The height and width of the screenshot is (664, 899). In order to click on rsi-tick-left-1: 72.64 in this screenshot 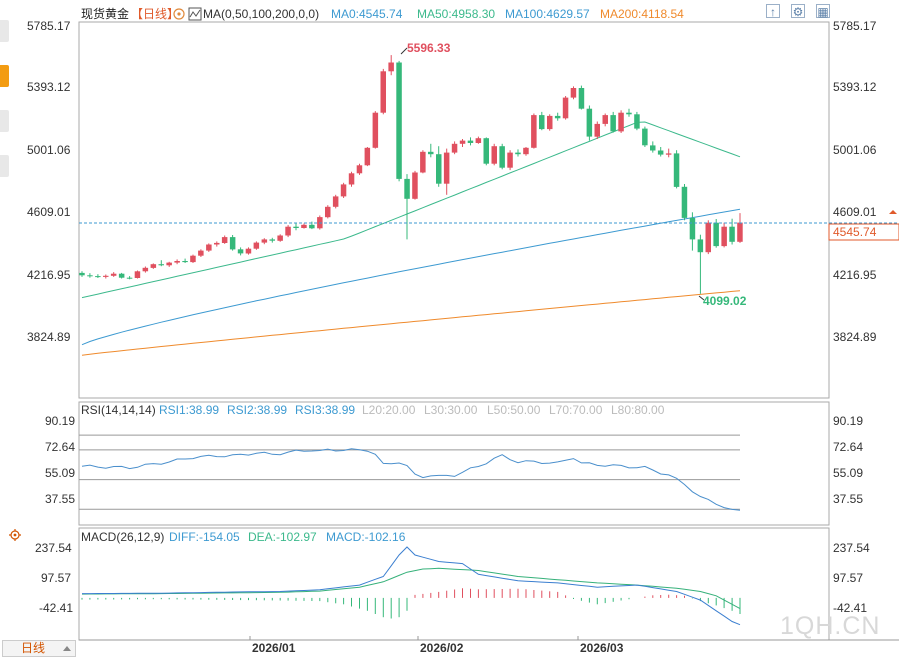, I will do `click(60, 447)`.